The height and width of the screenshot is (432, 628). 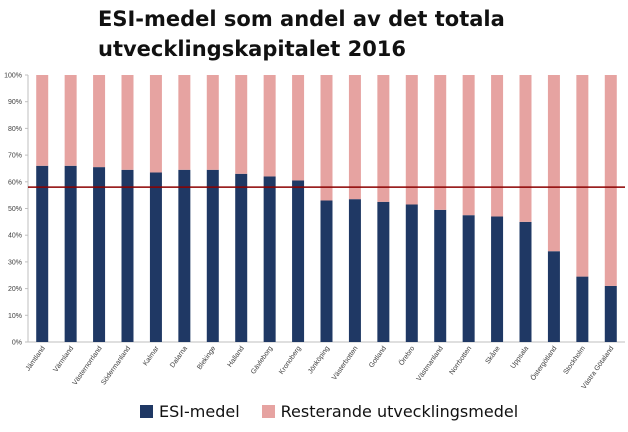 I want to click on x-tick-label: Uppsala, so click(x=520, y=357).